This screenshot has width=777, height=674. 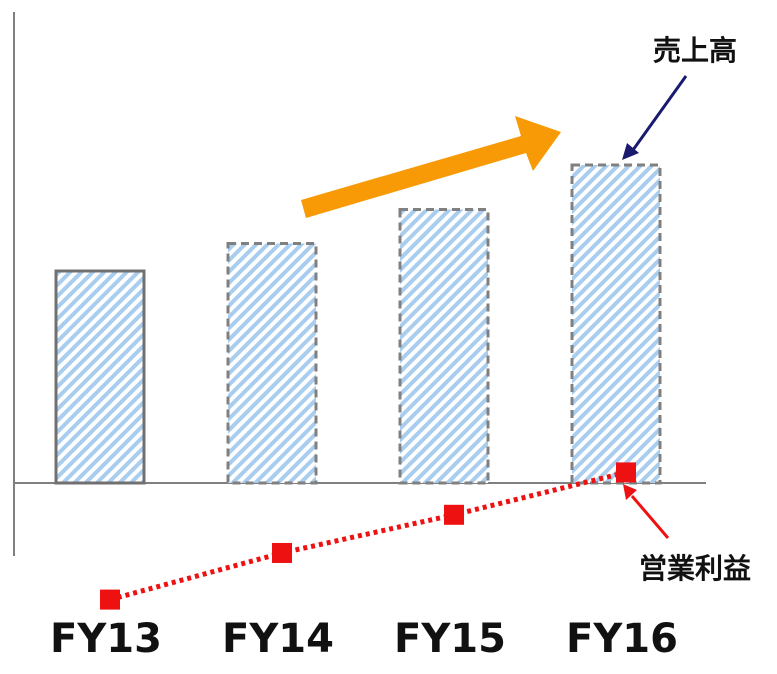 What do you see at coordinates (364, 639) in the screenshot?
I see `x-tick-labels: FY13 FY14 FY15 FY16` at bounding box center [364, 639].